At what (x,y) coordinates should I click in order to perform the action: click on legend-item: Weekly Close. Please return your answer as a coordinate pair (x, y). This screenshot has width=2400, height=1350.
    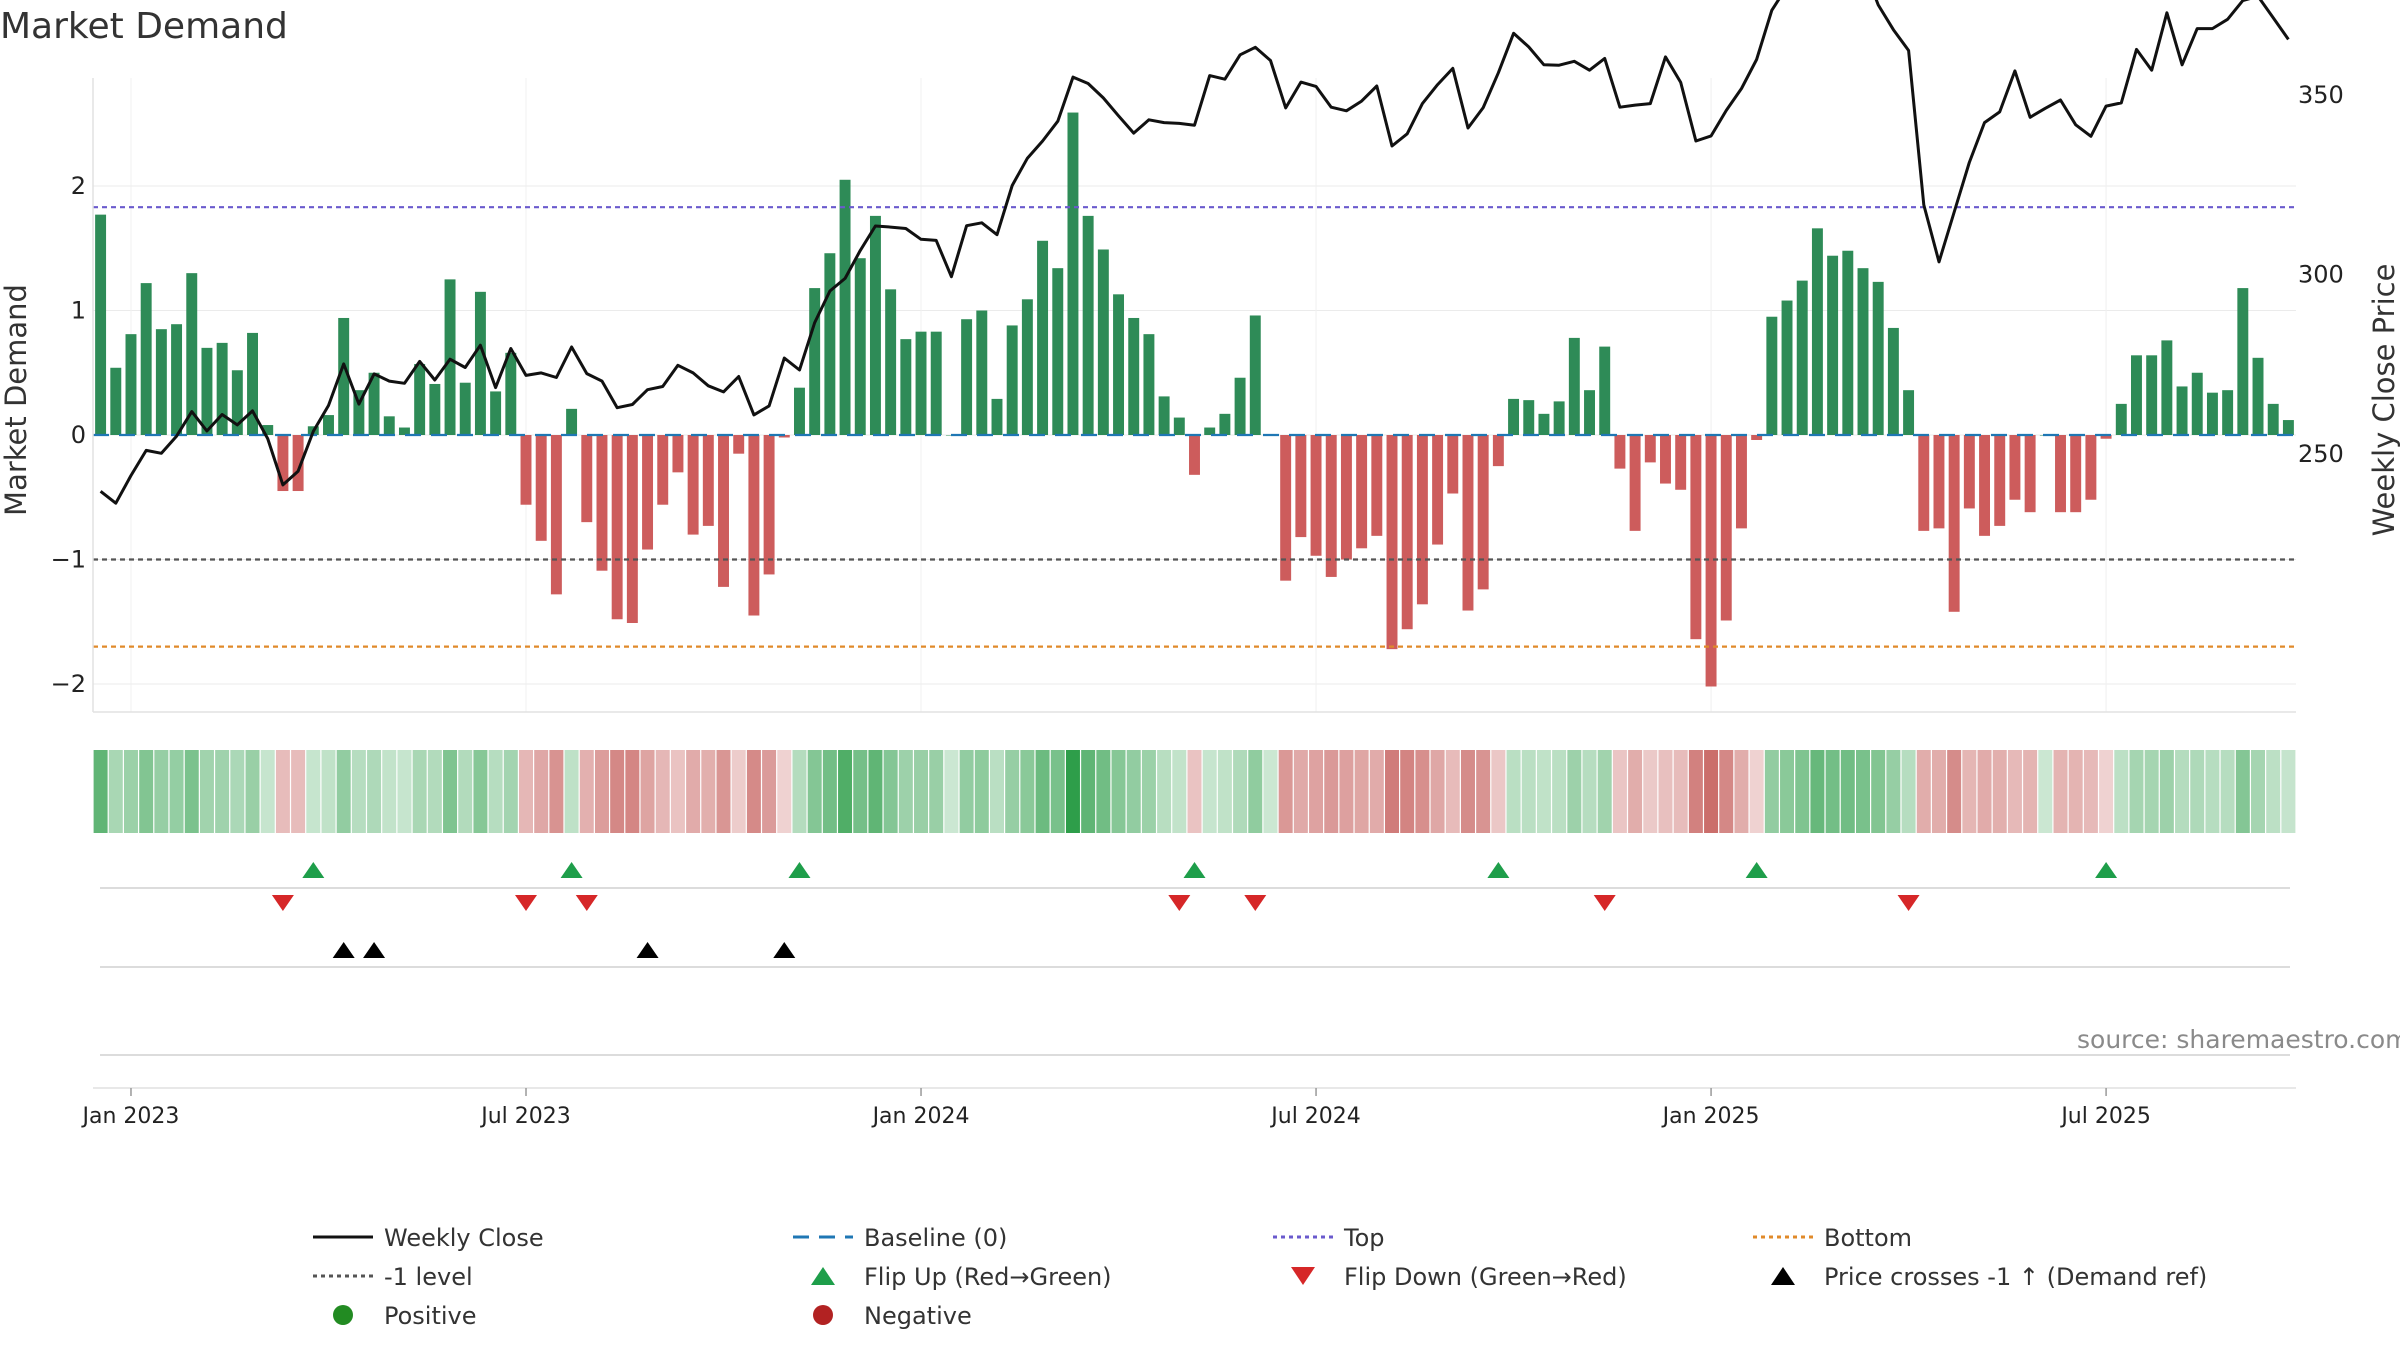
    Looking at the image, I should click on (428, 1238).